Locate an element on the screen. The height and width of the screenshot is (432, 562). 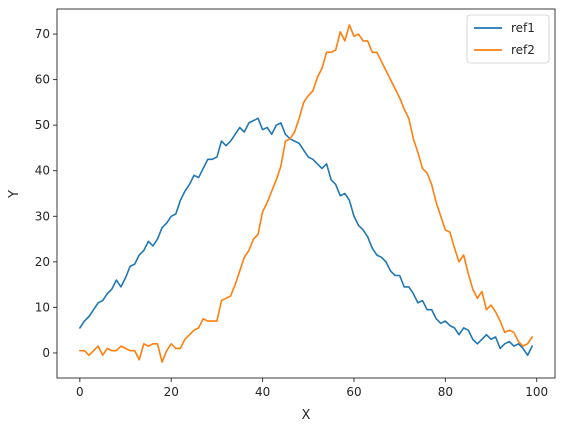
x-tick-label: 0 is located at coordinates (80, 392).